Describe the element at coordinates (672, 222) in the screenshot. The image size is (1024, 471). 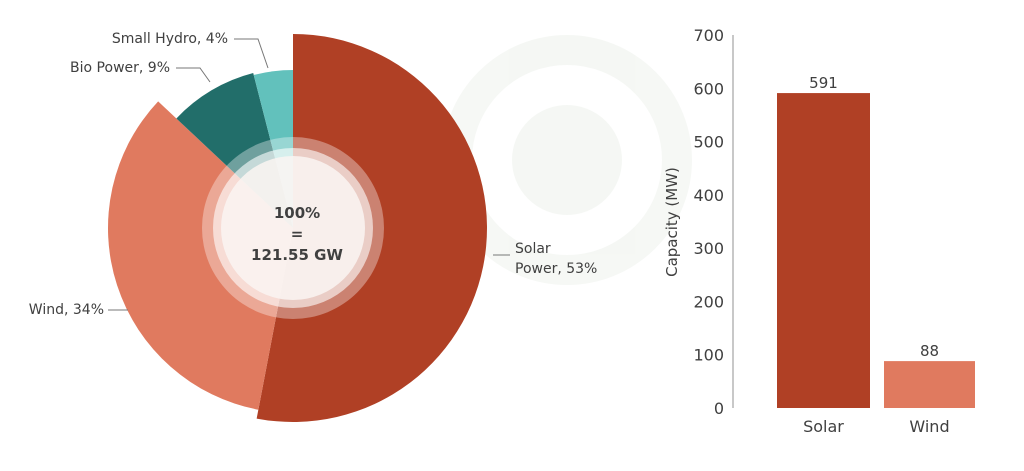
I see `y-axis-label: Capacity (MW)` at that location.